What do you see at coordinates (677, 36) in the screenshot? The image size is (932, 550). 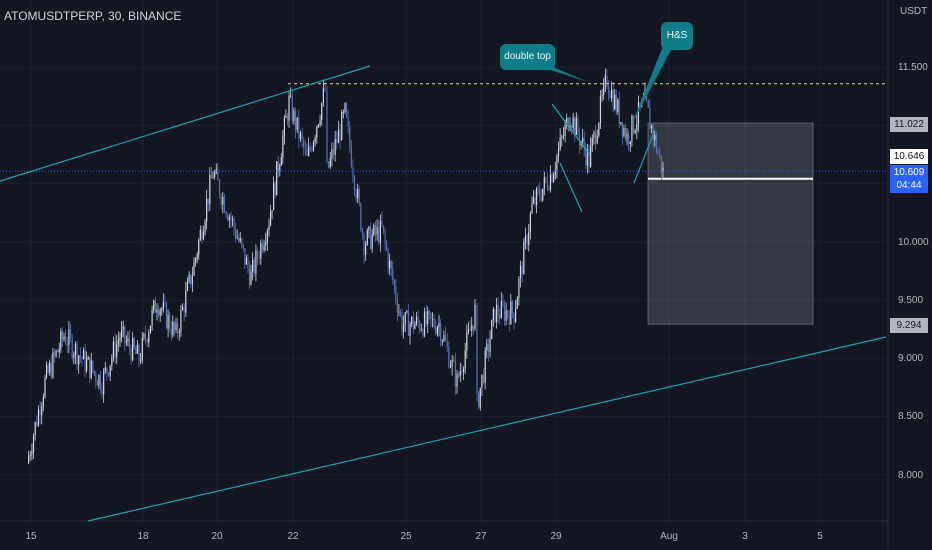 I see `head-and-shoulders-callout: H&S` at bounding box center [677, 36].